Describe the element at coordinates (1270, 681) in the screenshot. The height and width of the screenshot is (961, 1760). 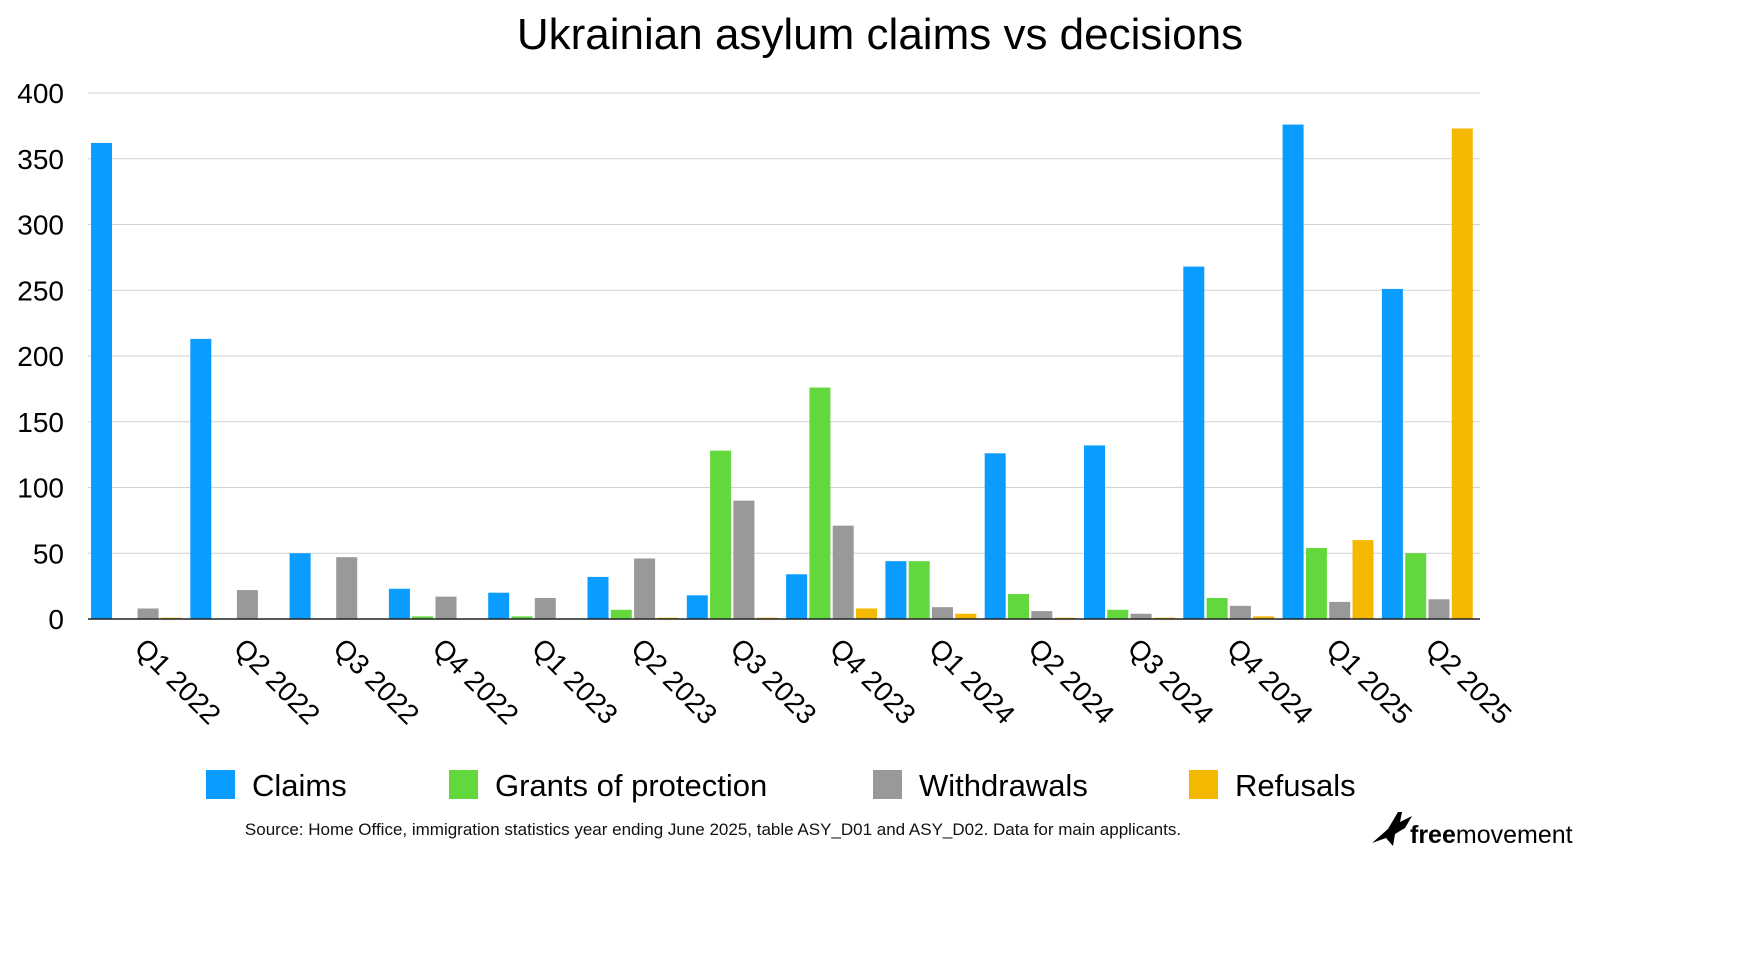
I see `x-tick-label: Q4 2024` at that location.